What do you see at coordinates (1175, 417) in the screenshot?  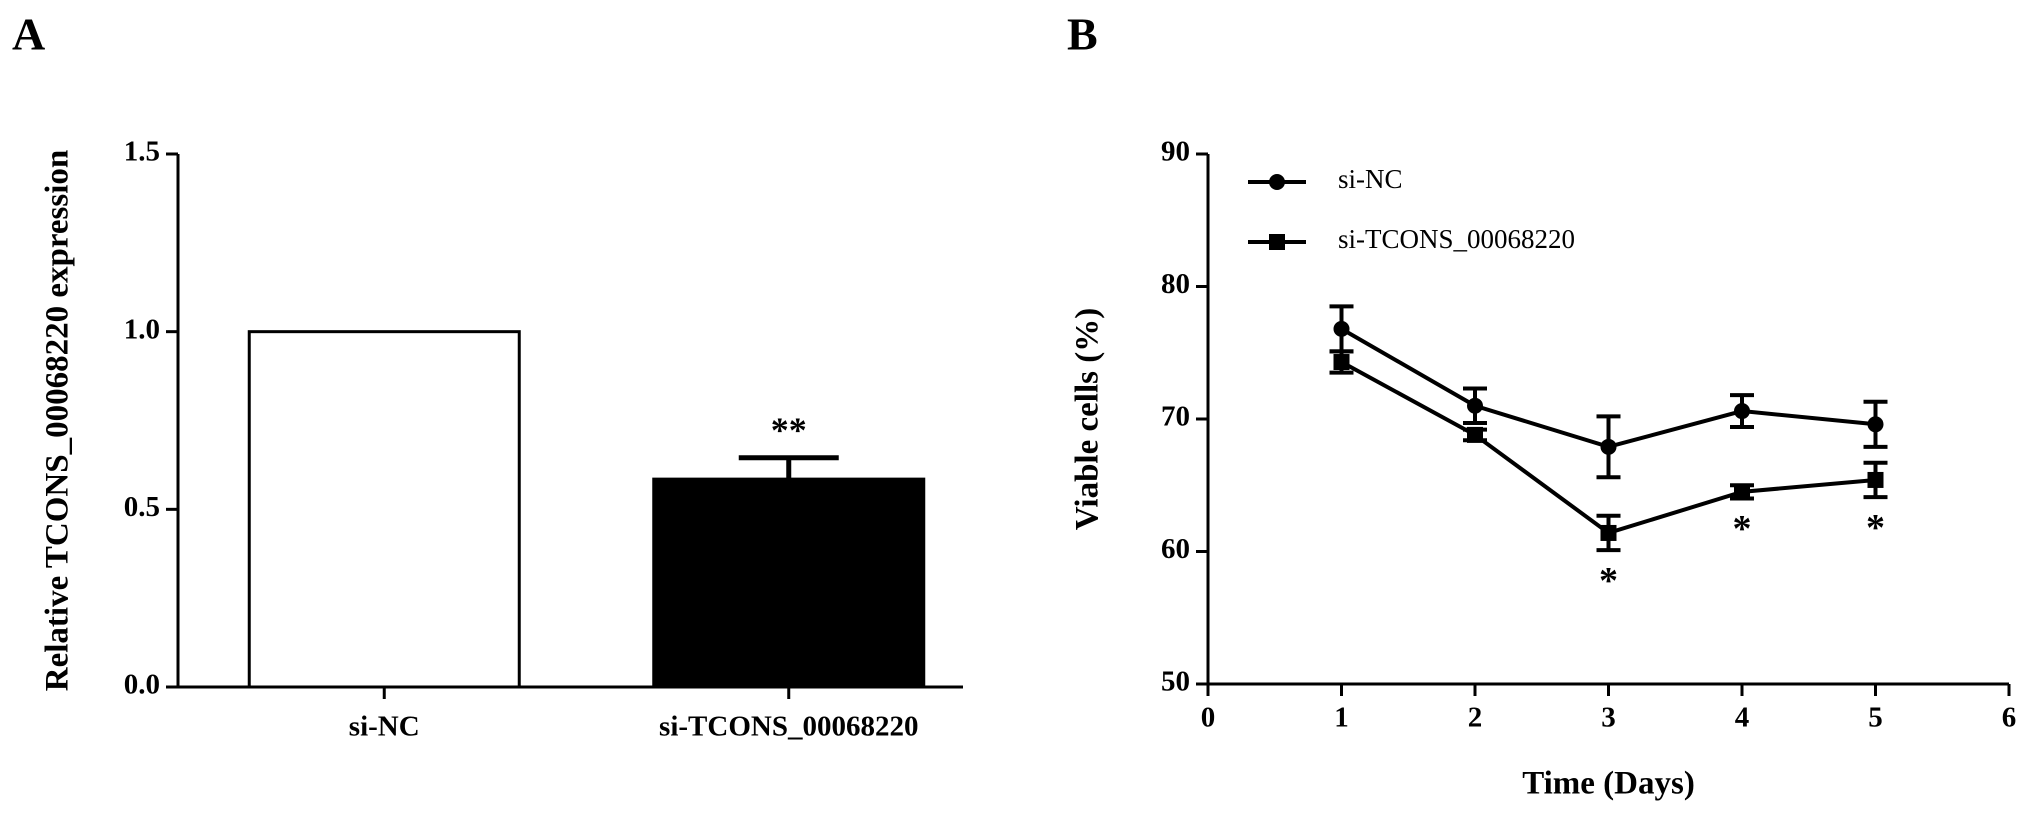 I see `y-tick-label: 70` at bounding box center [1175, 417].